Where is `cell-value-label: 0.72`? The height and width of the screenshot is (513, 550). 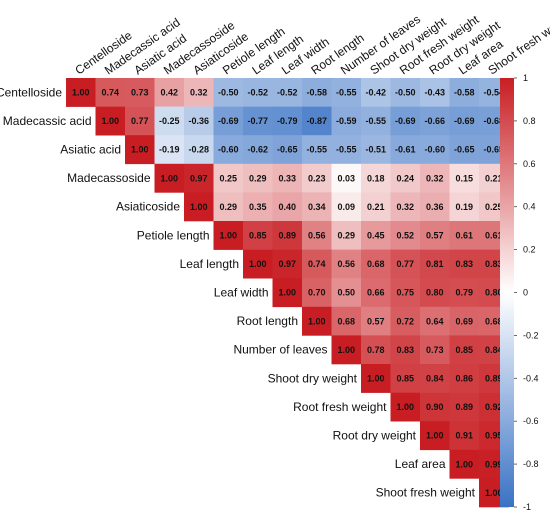
cell-value-label: 0.72 is located at coordinates (405, 321).